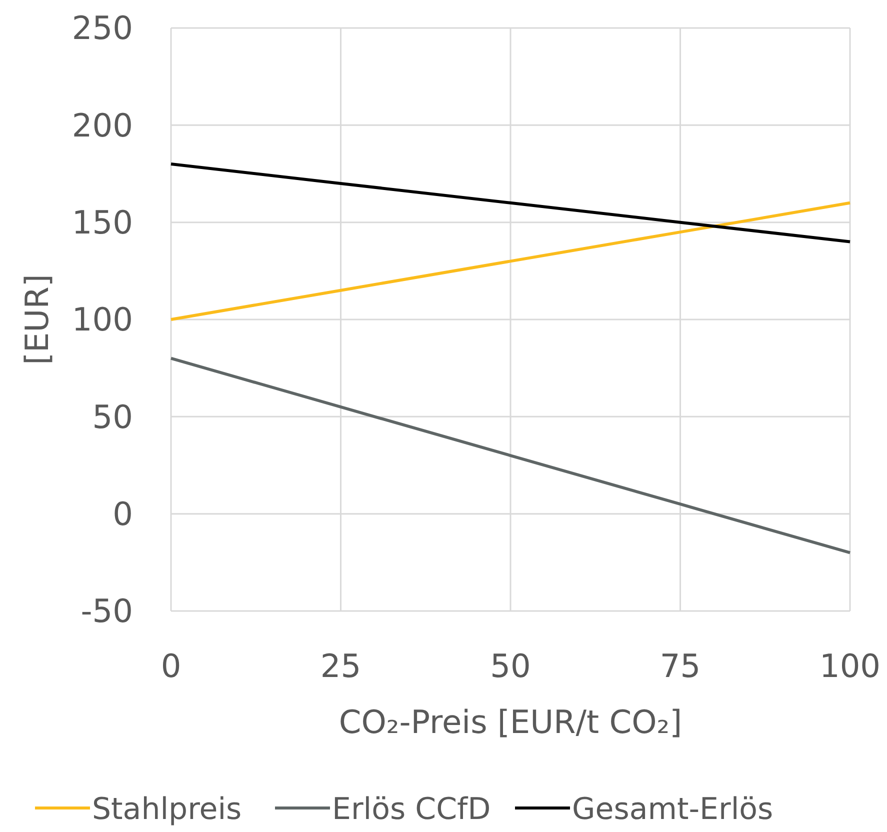 This screenshot has height=832, width=887. Describe the element at coordinates (102, 28) in the screenshot. I see `y-tick-label: 250` at that location.